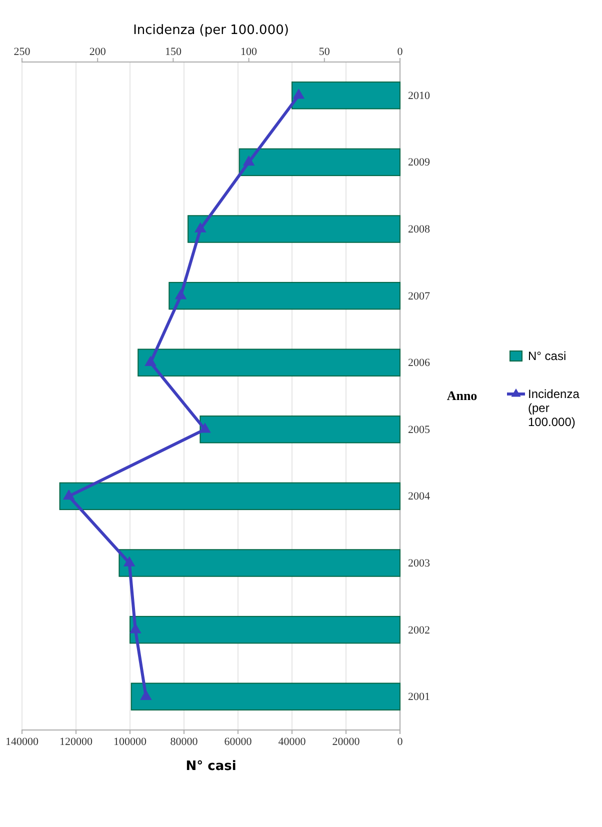  Describe the element at coordinates (324, 52) in the screenshot. I see `x2-tick-label: 50` at that location.